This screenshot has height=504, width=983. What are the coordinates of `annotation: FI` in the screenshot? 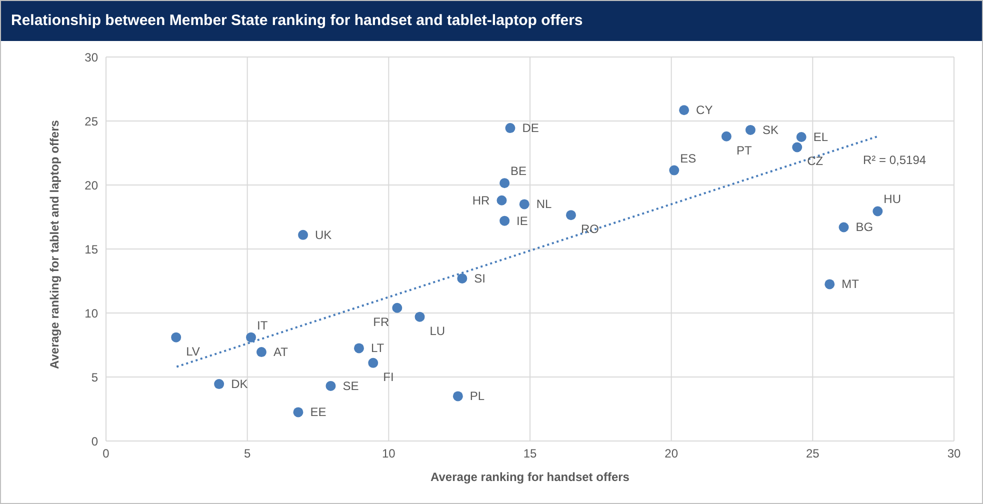 It's located at (388, 377).